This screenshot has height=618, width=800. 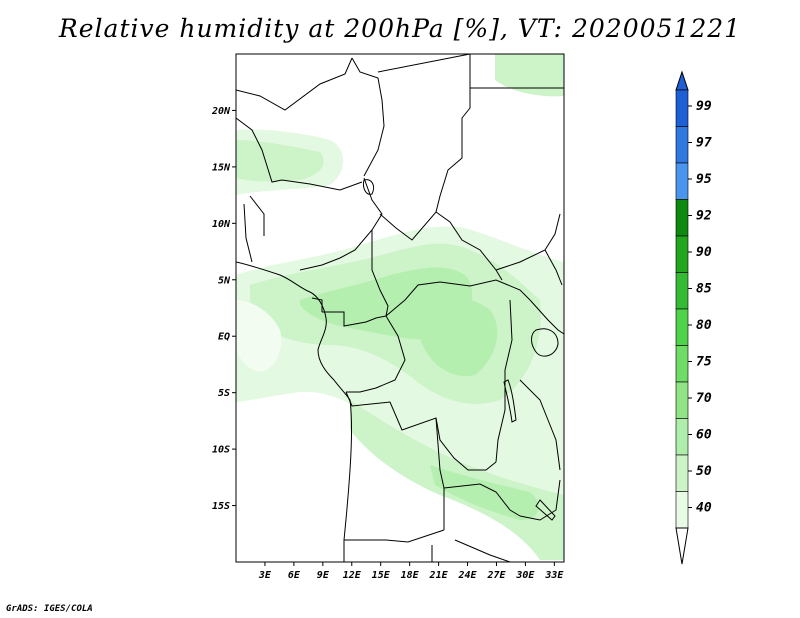 I want to click on lat-tick-label: 15S, so click(x=221, y=506).